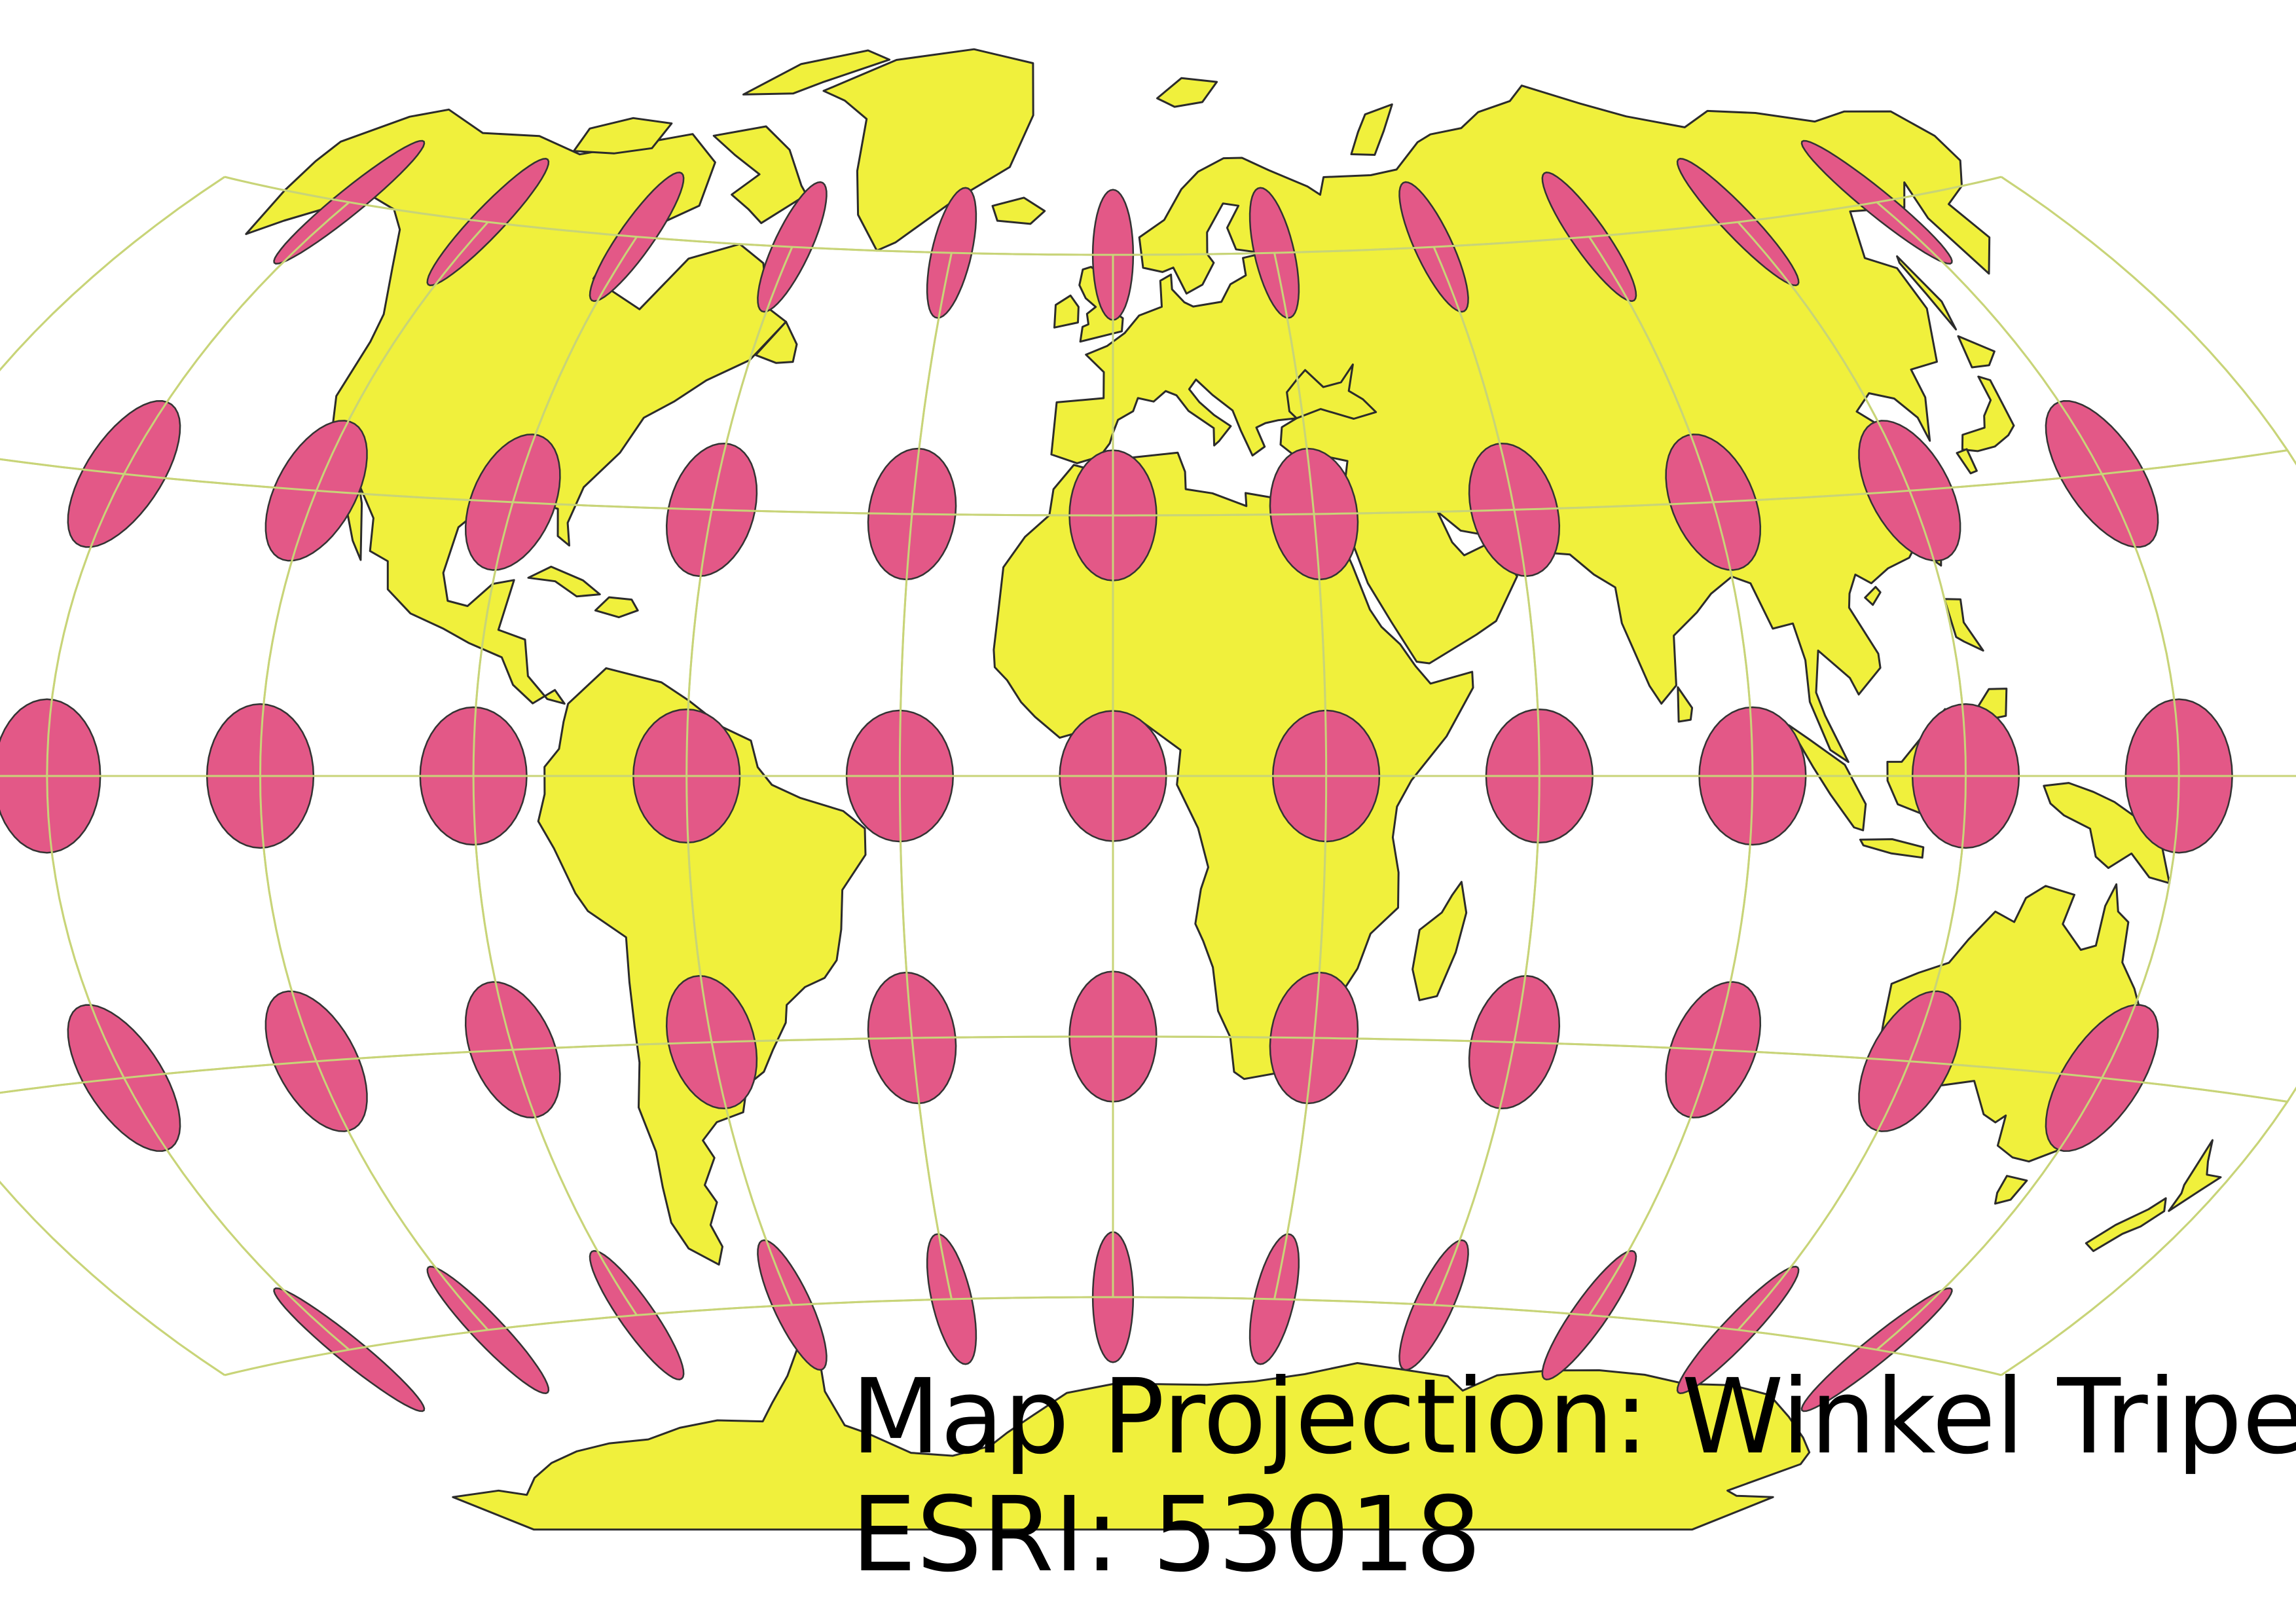  I want to click on esri-code: ESRI: 53018, so click(1166, 1535).